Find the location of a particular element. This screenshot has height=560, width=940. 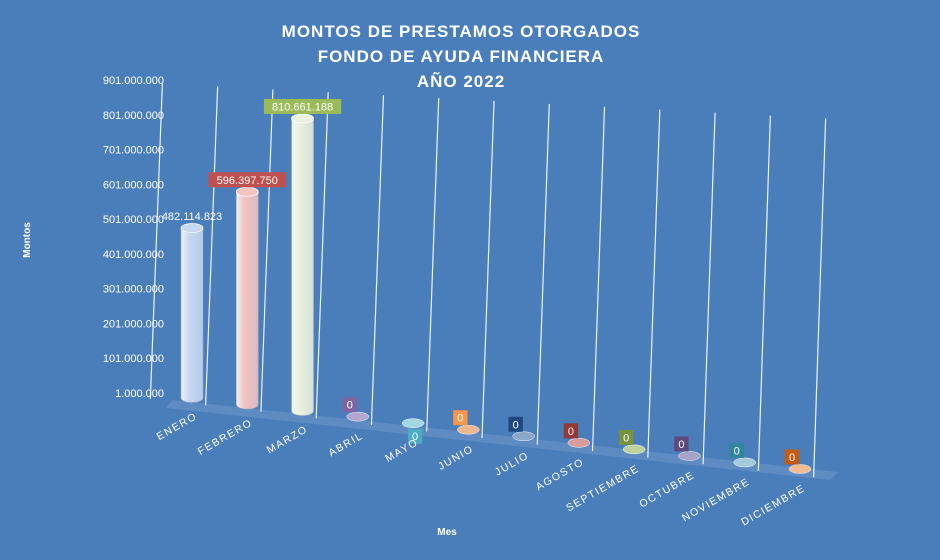

bar-marzo is located at coordinates (302, 264).